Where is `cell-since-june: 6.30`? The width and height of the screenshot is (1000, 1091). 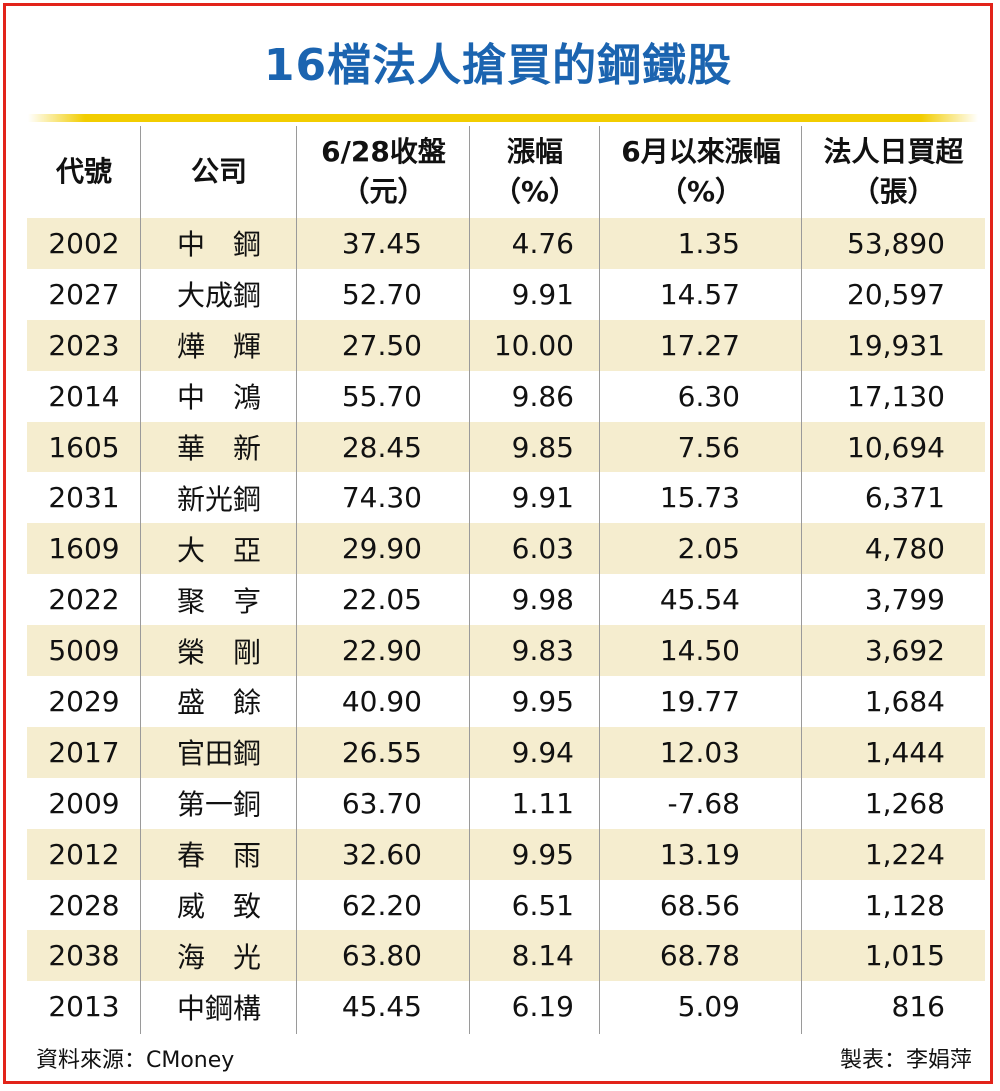 cell-since-june: 6.30 is located at coordinates (708, 396).